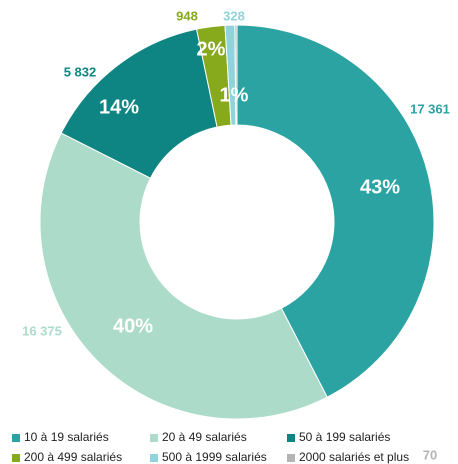 The width and height of the screenshot is (458, 464). What do you see at coordinates (430, 454) in the screenshot?
I see `value-label: 70` at bounding box center [430, 454].